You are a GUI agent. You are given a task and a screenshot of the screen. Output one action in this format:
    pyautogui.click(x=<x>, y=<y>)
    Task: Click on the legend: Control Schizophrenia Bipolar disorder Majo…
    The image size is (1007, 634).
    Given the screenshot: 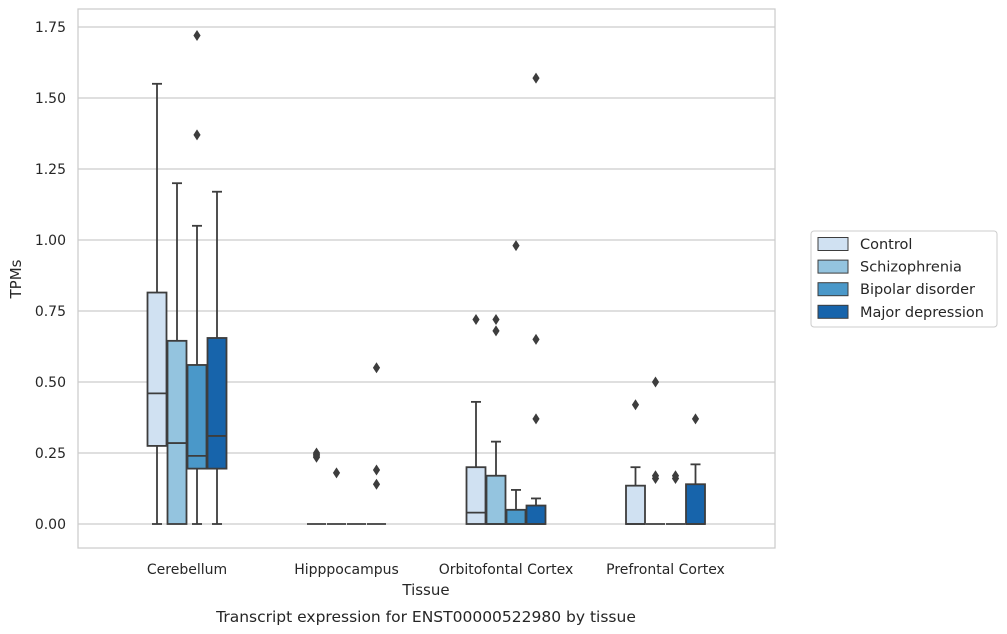 What is the action you would take?
    pyautogui.click(x=904, y=279)
    